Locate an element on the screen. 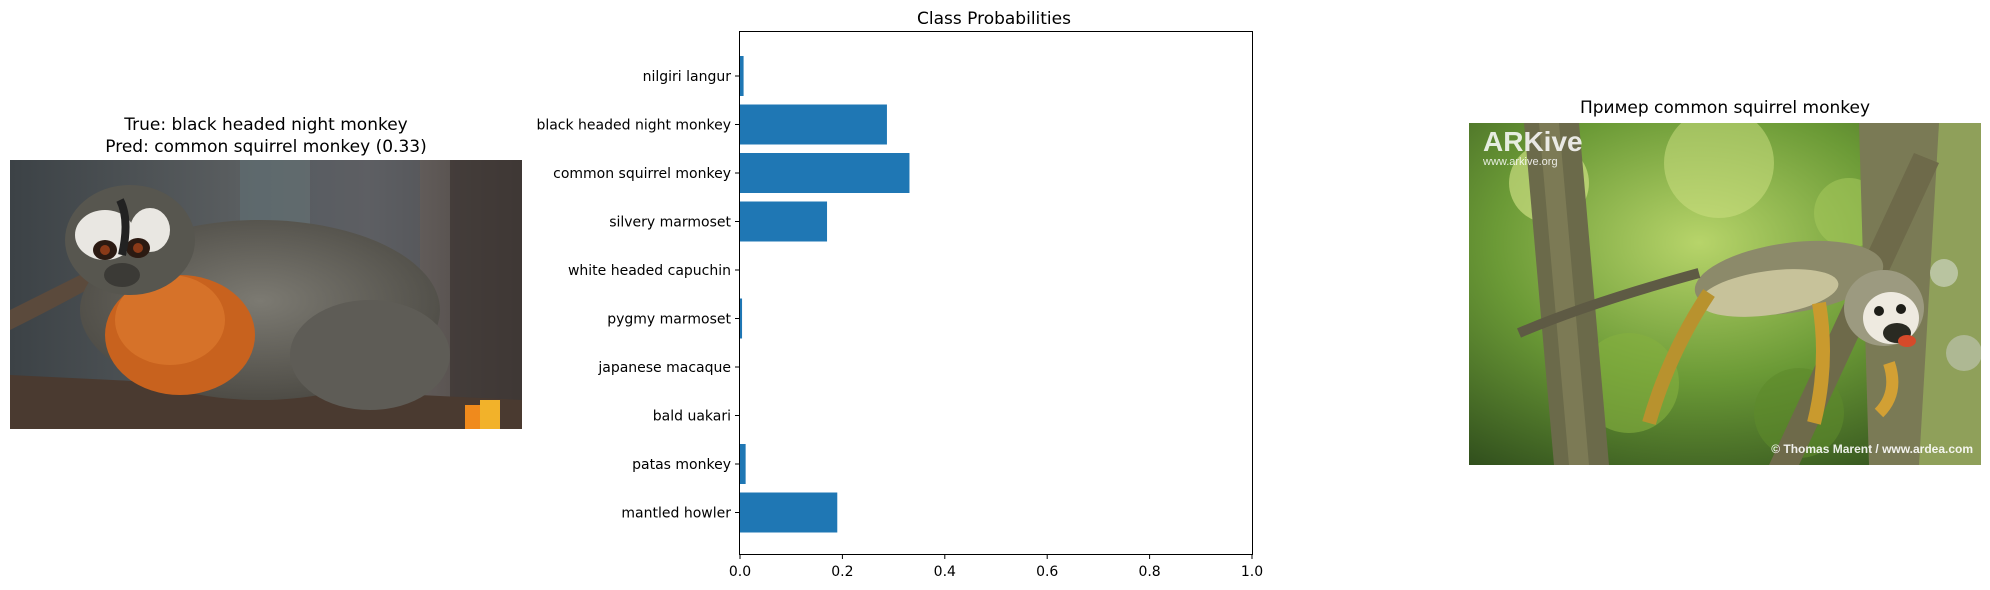 The image size is (1990, 590). x-tick-label: 0.4 is located at coordinates (945, 572).